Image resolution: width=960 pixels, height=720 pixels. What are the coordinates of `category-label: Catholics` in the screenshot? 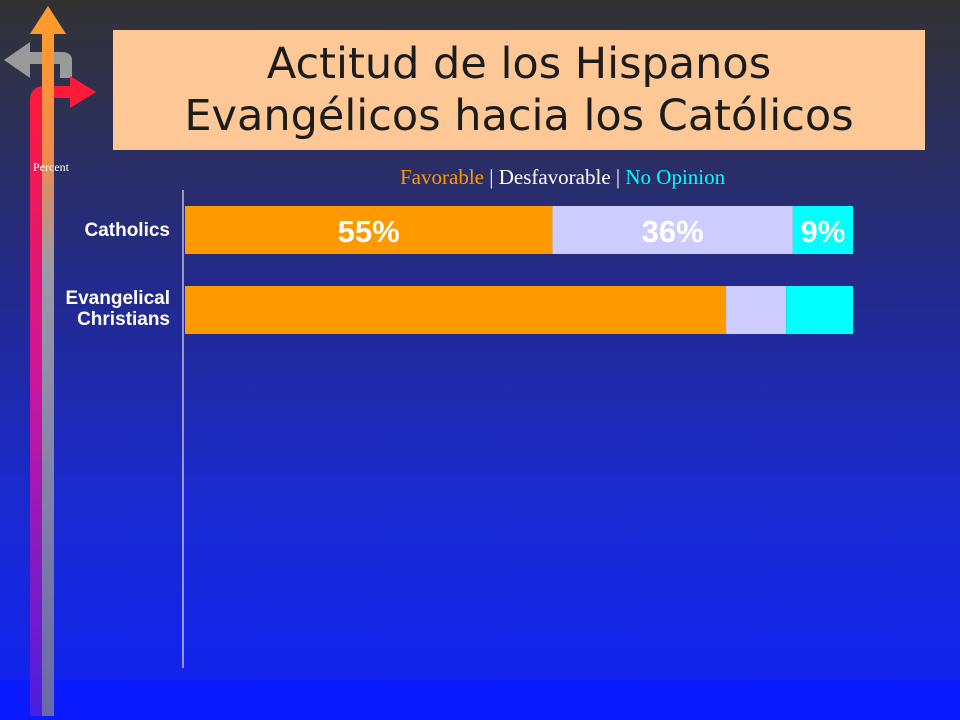 It's located at (127, 230).